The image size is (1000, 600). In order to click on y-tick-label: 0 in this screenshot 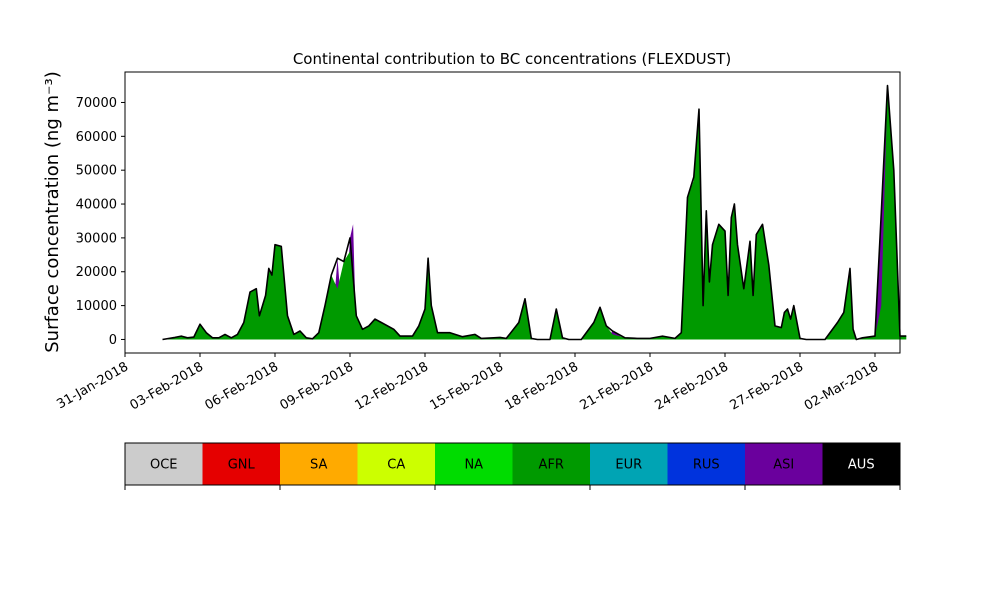, I will do `click(113, 340)`.